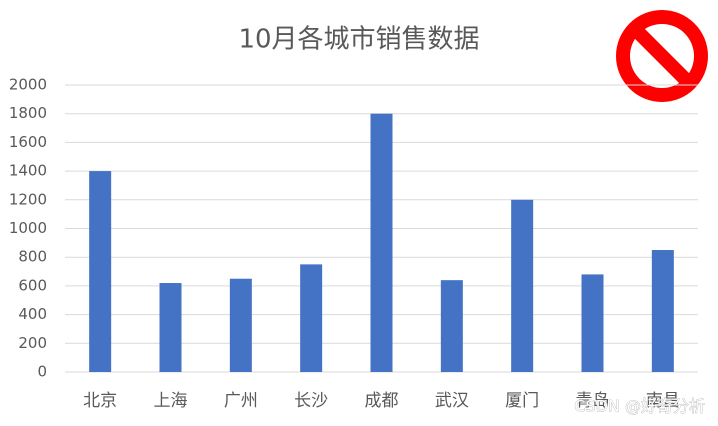 This screenshot has width=718, height=426. What do you see at coordinates (311, 401) in the screenshot?
I see `x-tick-label: 长沙` at bounding box center [311, 401].